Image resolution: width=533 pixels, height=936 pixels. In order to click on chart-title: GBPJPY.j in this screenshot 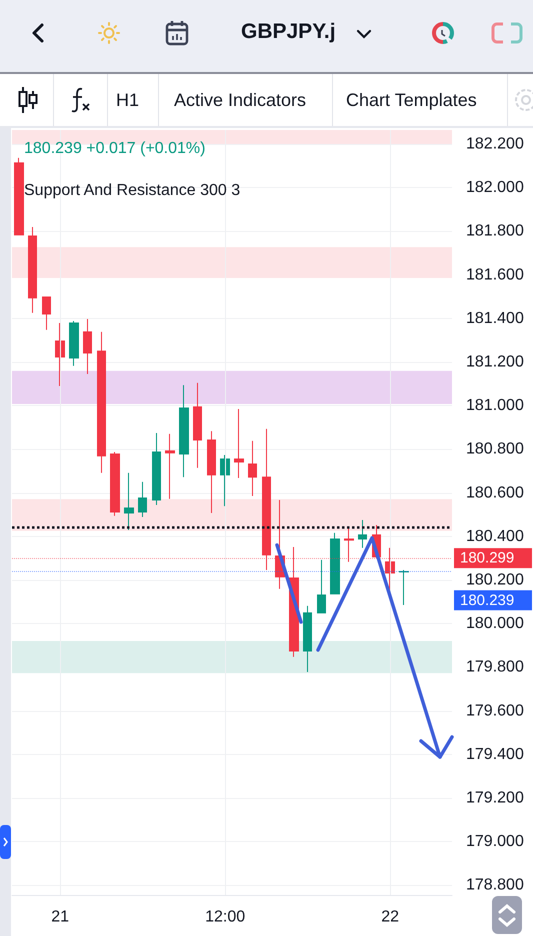, I will do `click(288, 32)`.